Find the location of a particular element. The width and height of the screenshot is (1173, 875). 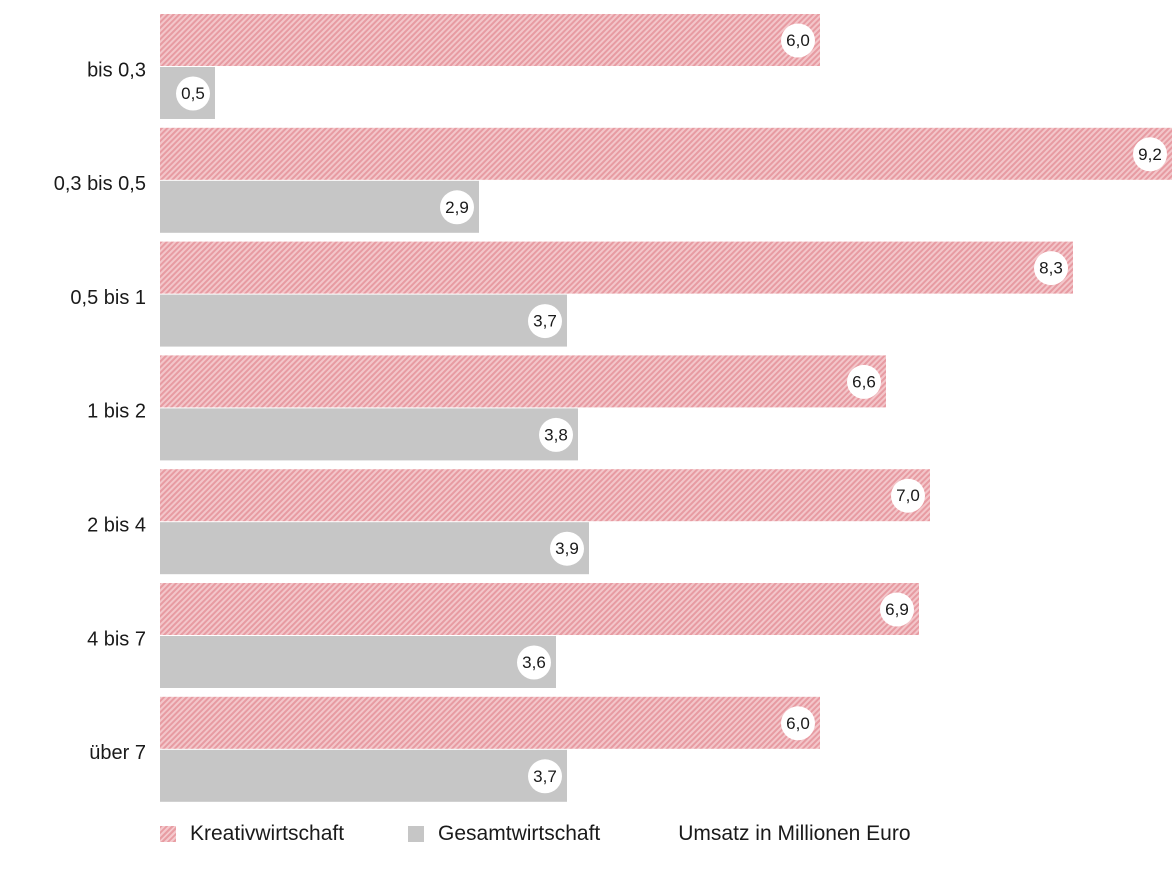

legend-item-kreativwirtschaft: Kreativwirtschaft is located at coordinates (252, 834).